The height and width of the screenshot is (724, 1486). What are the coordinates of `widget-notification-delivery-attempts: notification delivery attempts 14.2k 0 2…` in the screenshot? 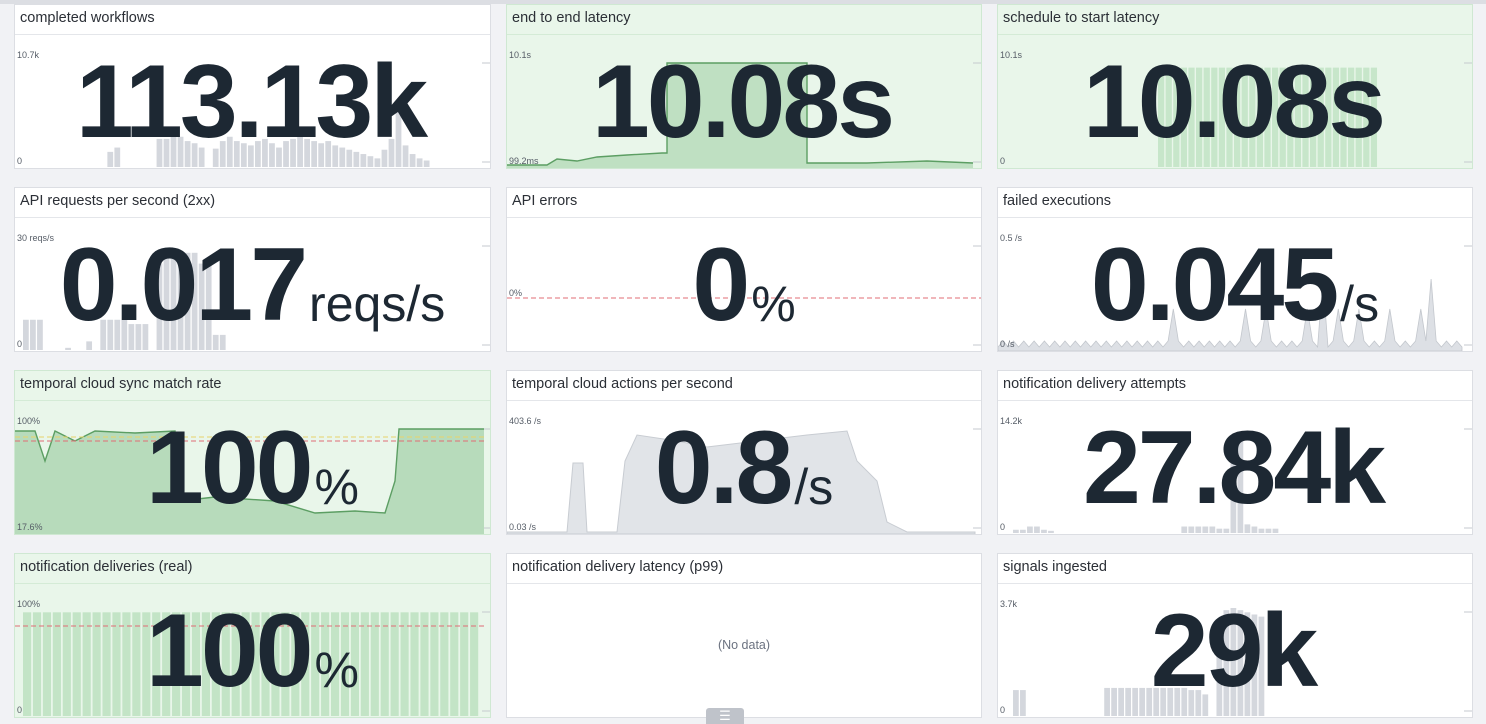 It's located at (1235, 452).